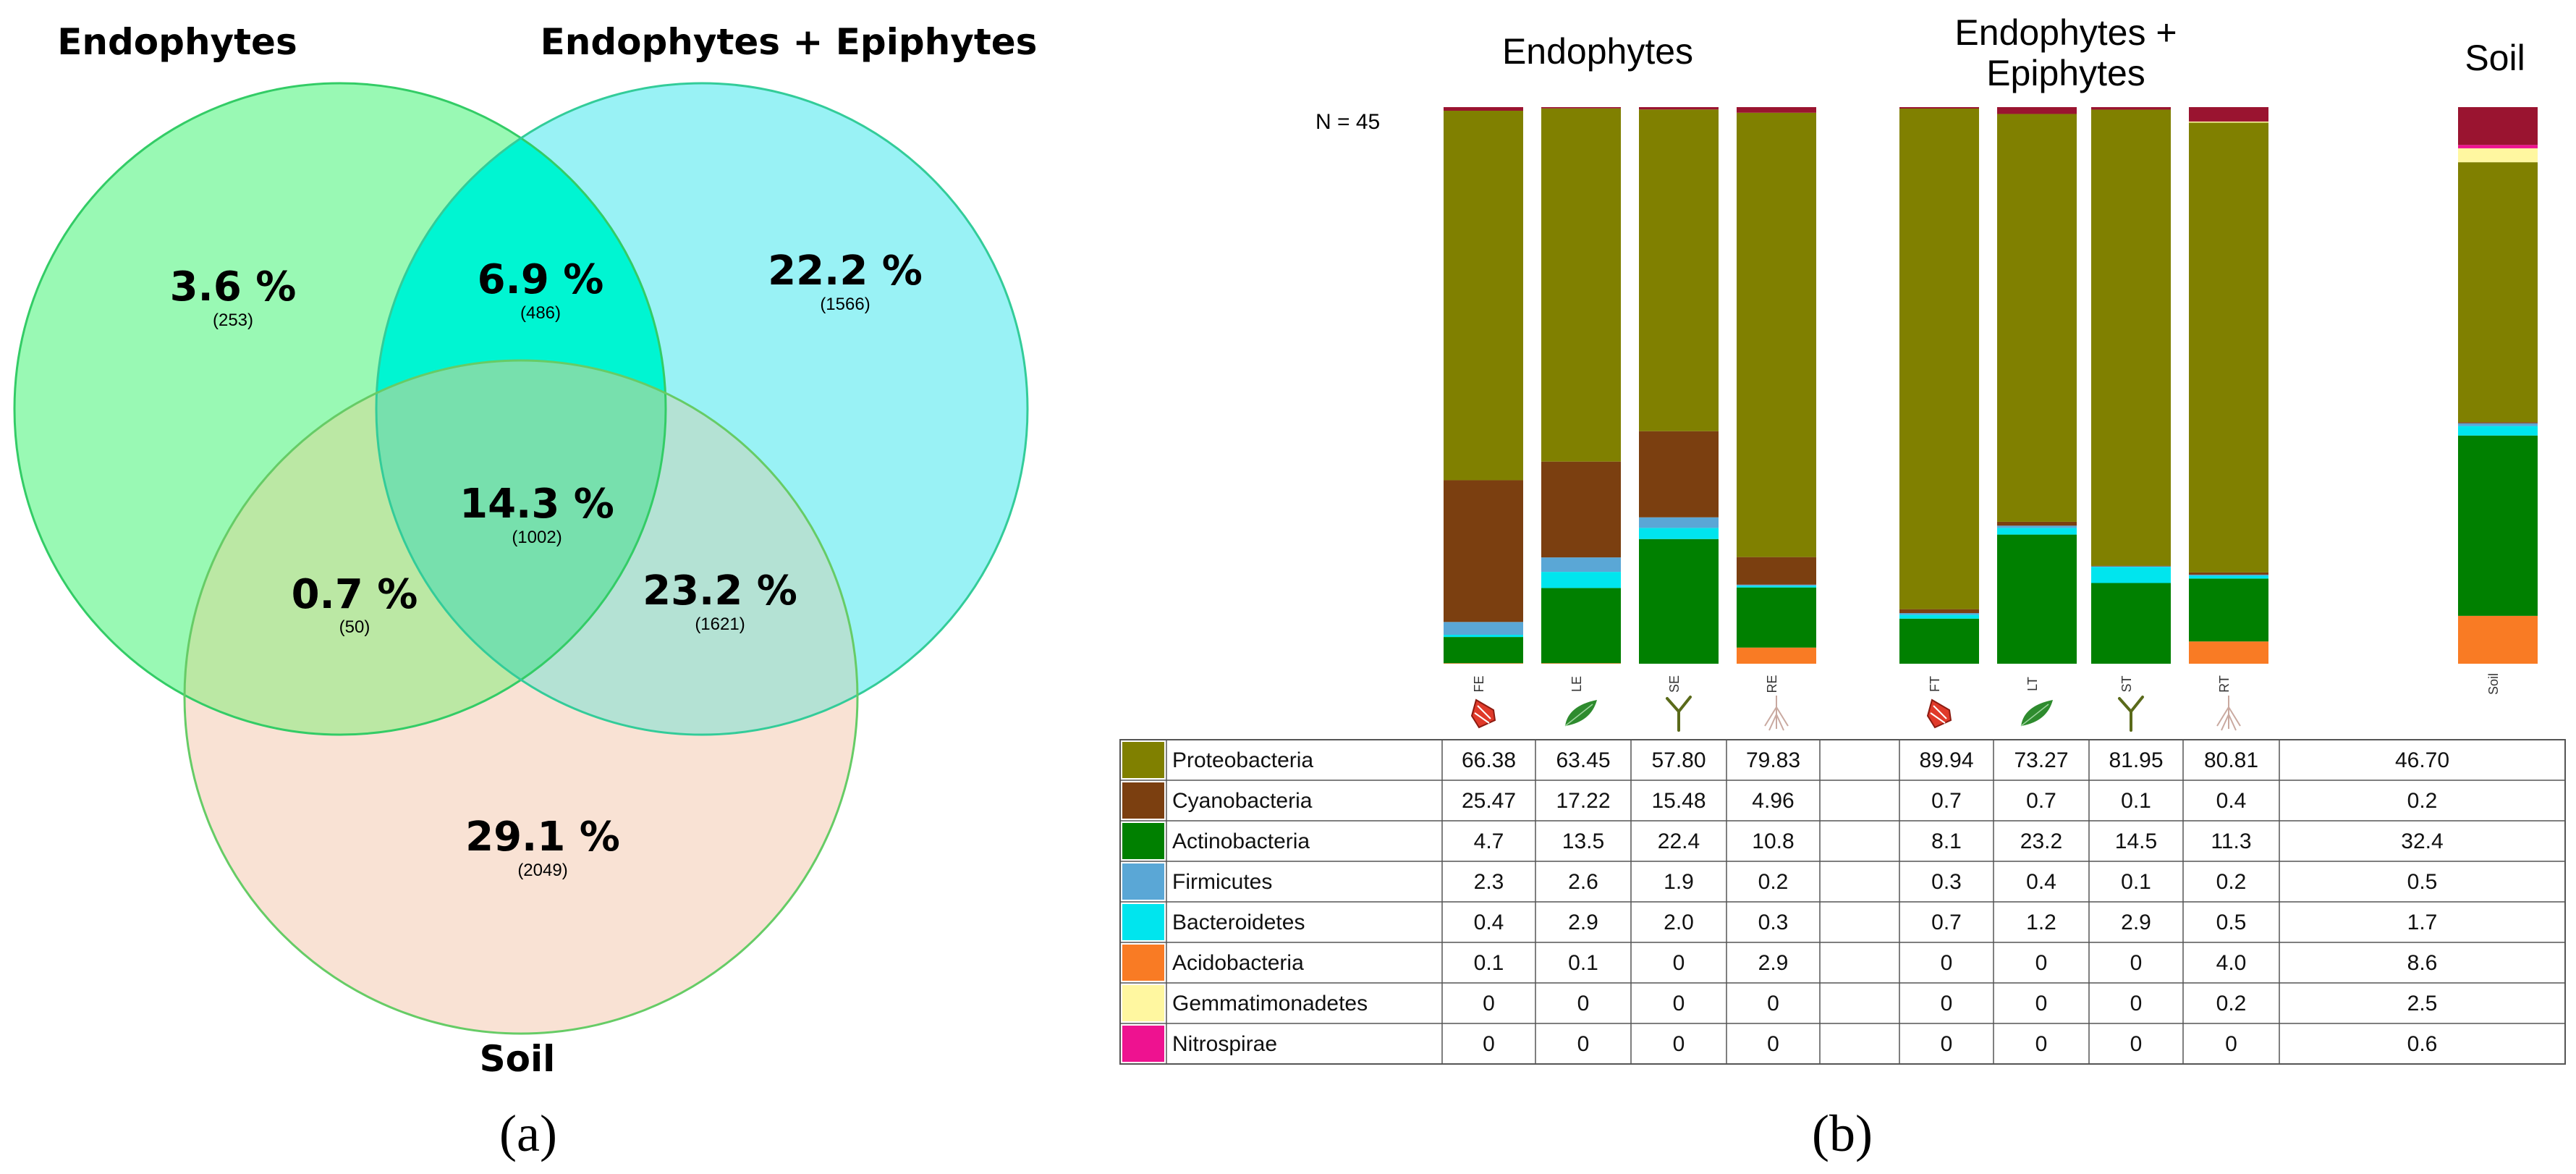 The height and width of the screenshot is (1174, 2576). I want to click on table-cell-bacteroidetes-rt: 0.5, so click(2231, 922).